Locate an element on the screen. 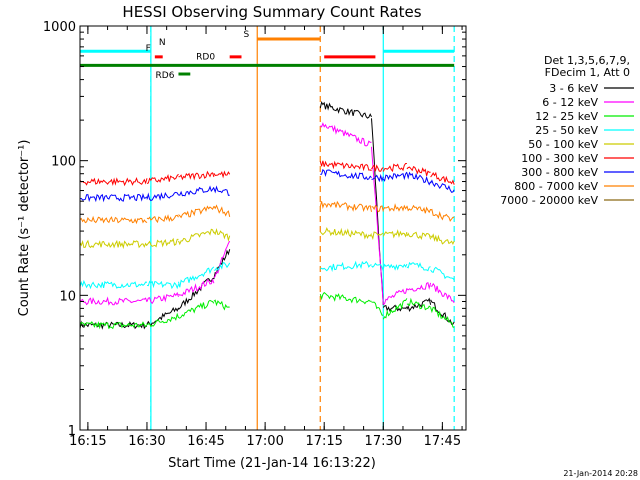  x-tick-label: 16:15 is located at coordinates (87, 441).